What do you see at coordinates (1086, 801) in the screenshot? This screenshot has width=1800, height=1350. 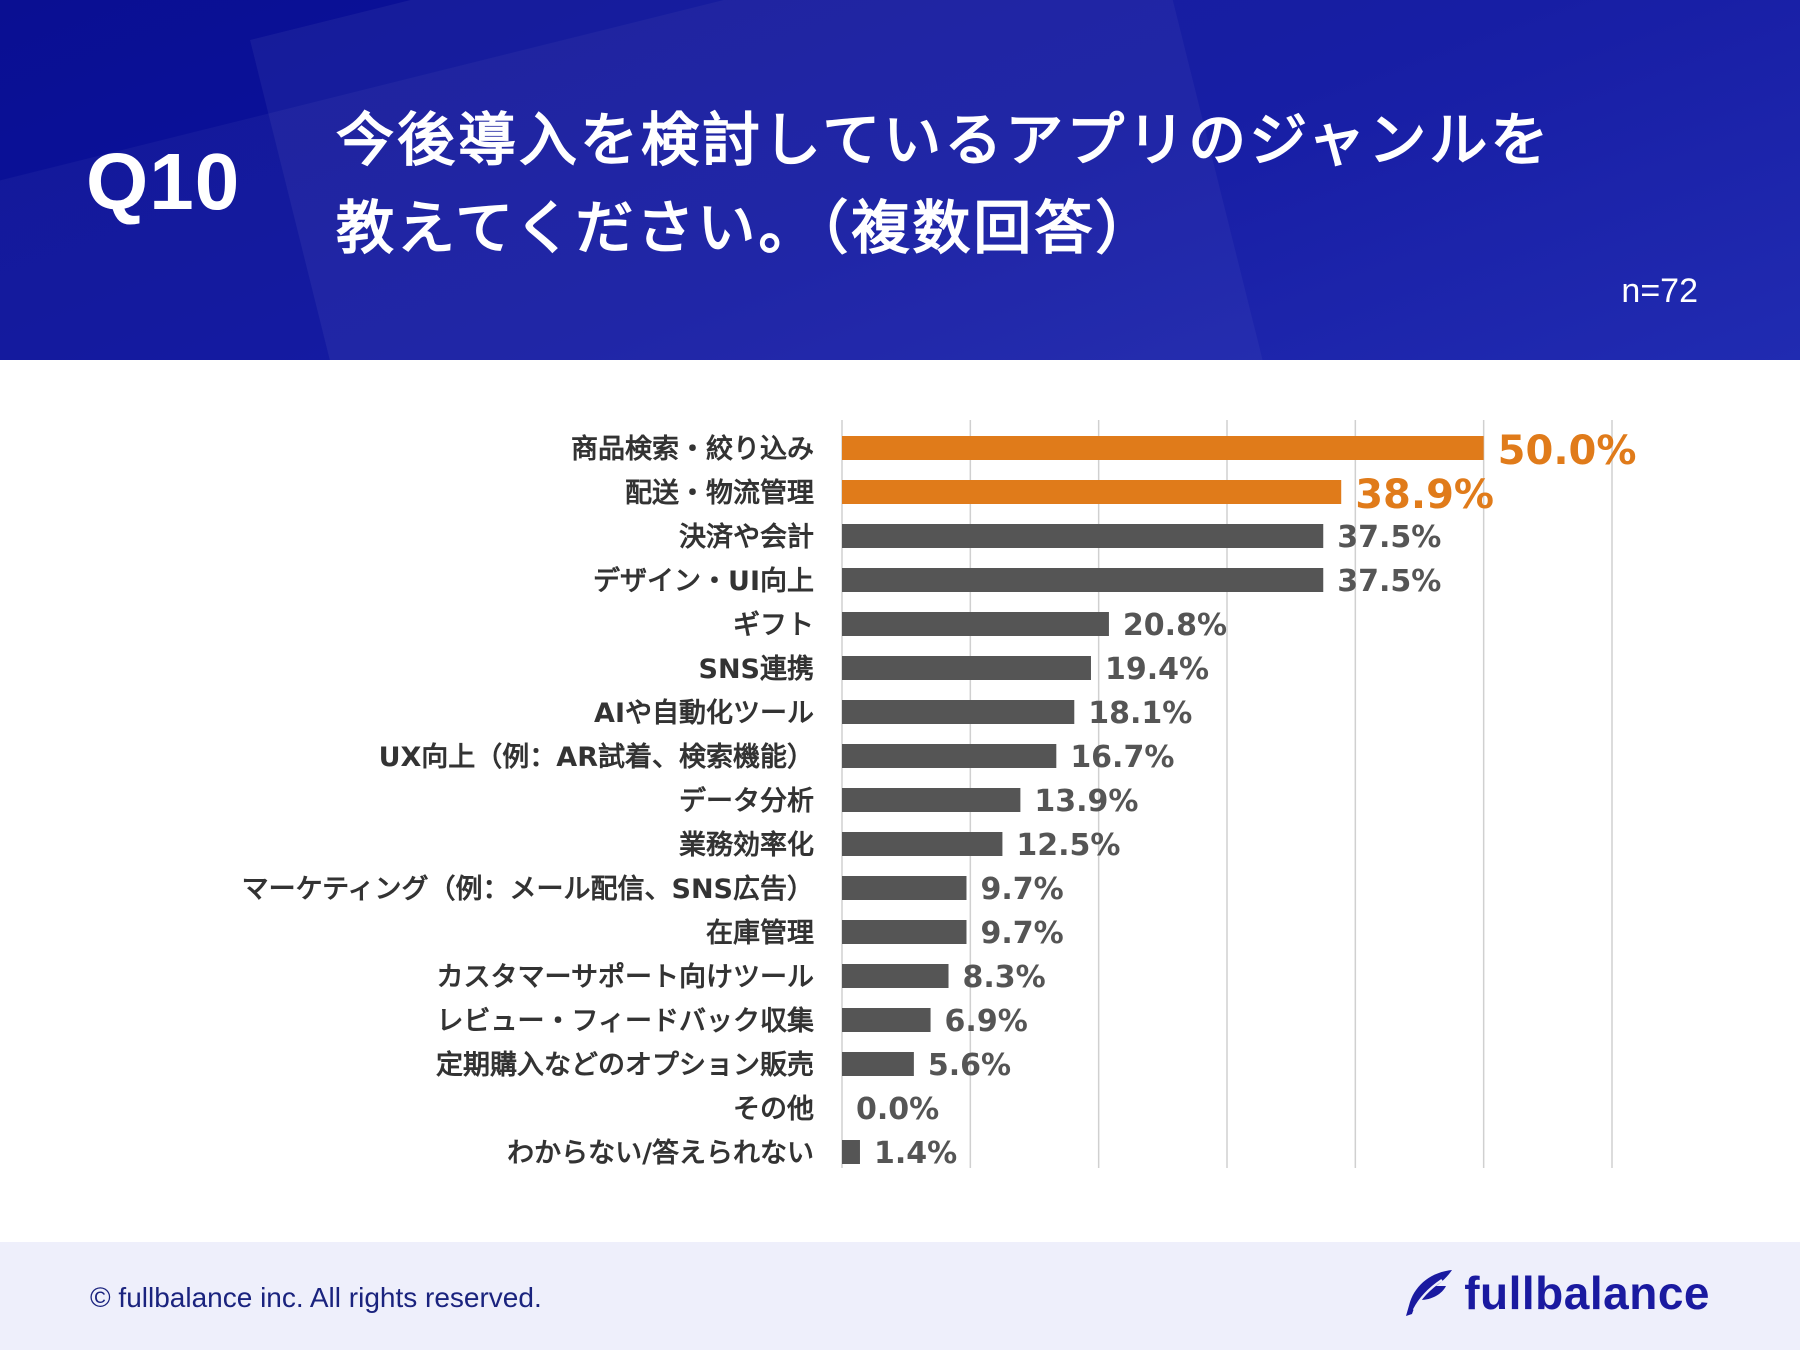 I see `data-label: 13.9%` at bounding box center [1086, 801].